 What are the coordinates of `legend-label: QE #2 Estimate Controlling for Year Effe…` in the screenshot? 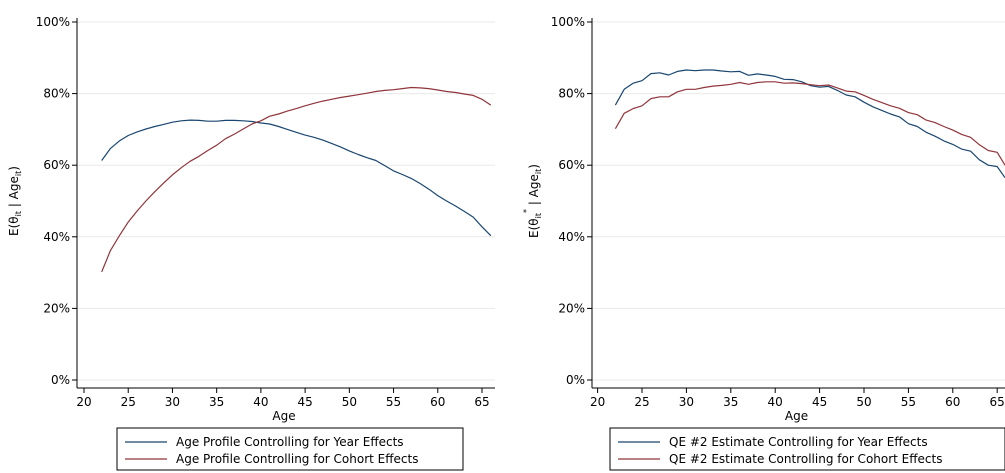 It's located at (798, 442).